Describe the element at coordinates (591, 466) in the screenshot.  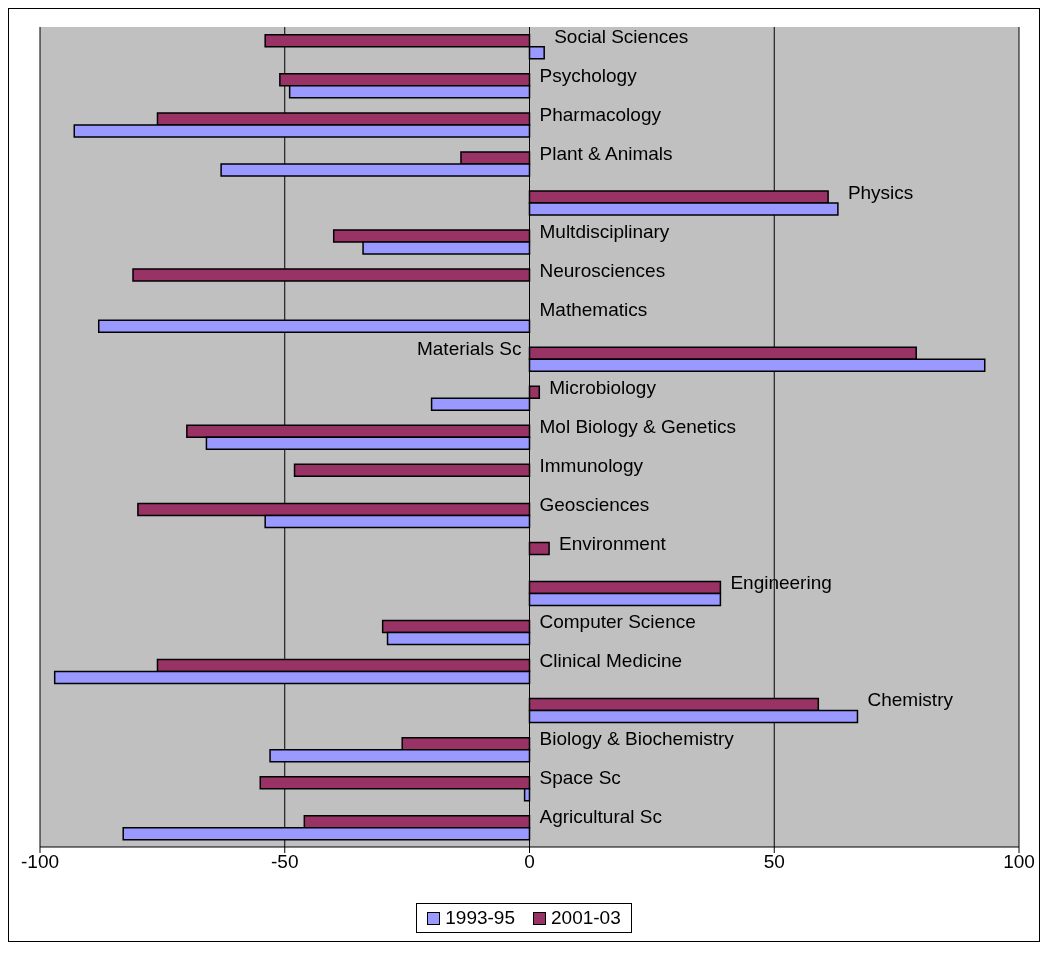
I see `y-tick-label: Immunology` at that location.